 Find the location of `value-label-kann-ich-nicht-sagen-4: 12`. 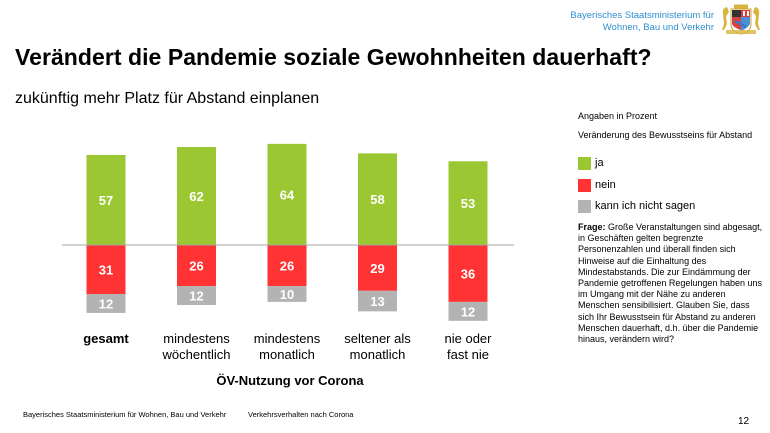

value-label-kann-ich-nicht-sagen-4: 12 is located at coordinates (468, 311).